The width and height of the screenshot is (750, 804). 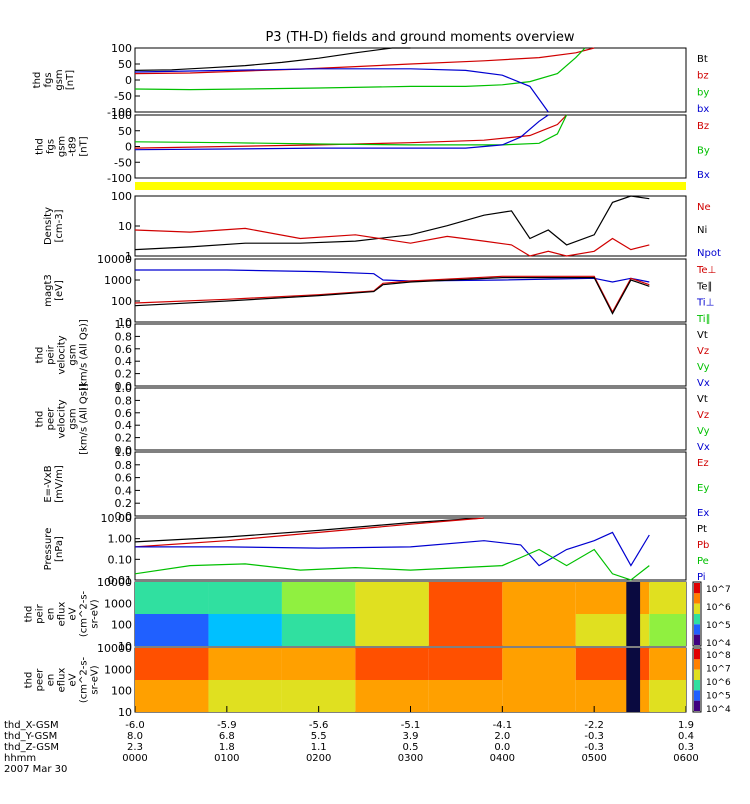 I want to click on legend-efield-2: Ex, so click(x=703, y=513).